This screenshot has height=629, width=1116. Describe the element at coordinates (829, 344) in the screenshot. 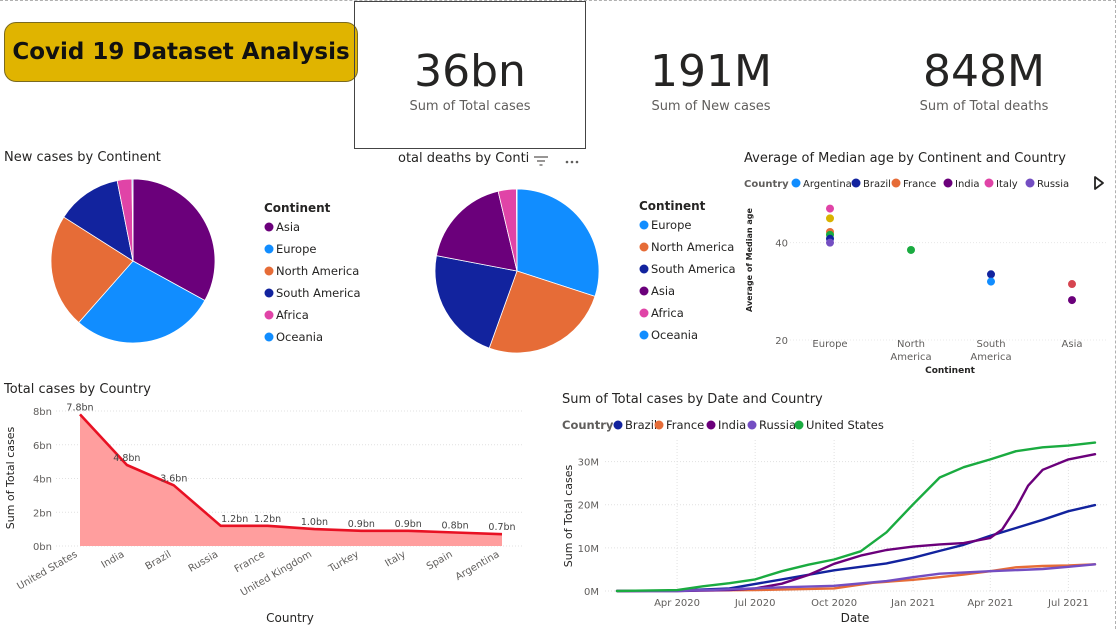

I see `x-tick-label: Europe` at that location.